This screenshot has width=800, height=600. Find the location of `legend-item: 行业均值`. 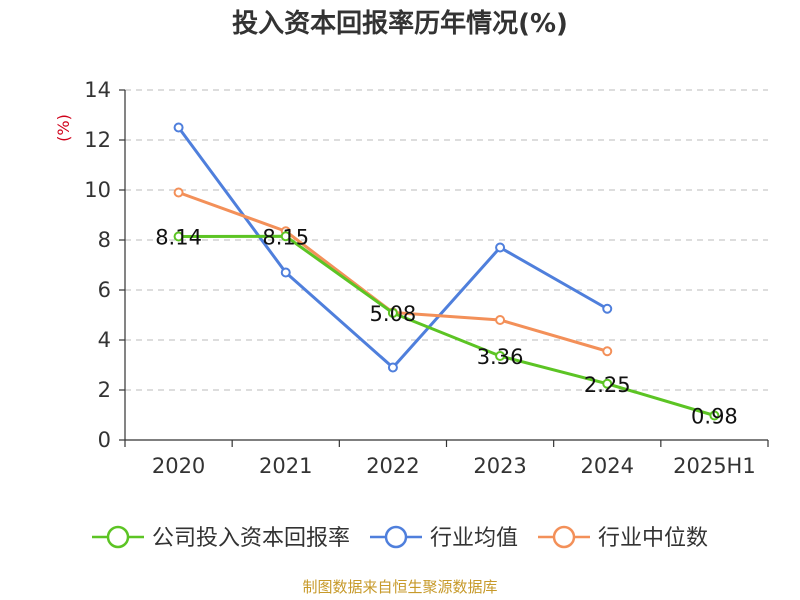

legend-item: 行业均值 is located at coordinates (444, 538).